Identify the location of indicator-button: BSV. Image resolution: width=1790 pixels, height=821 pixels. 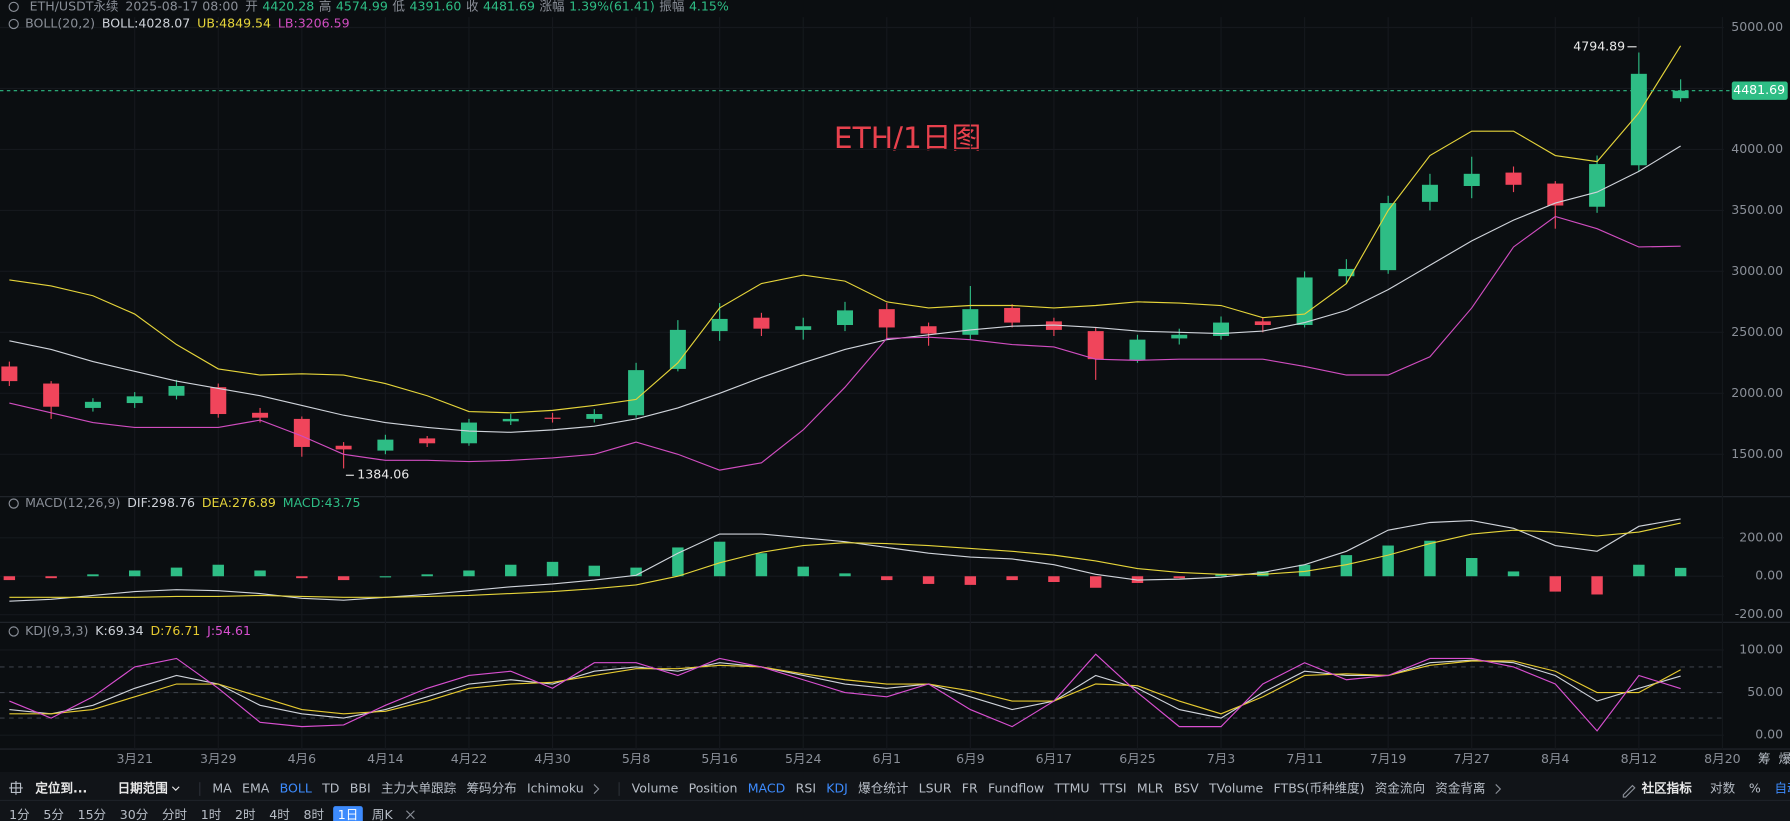
(1186, 788).